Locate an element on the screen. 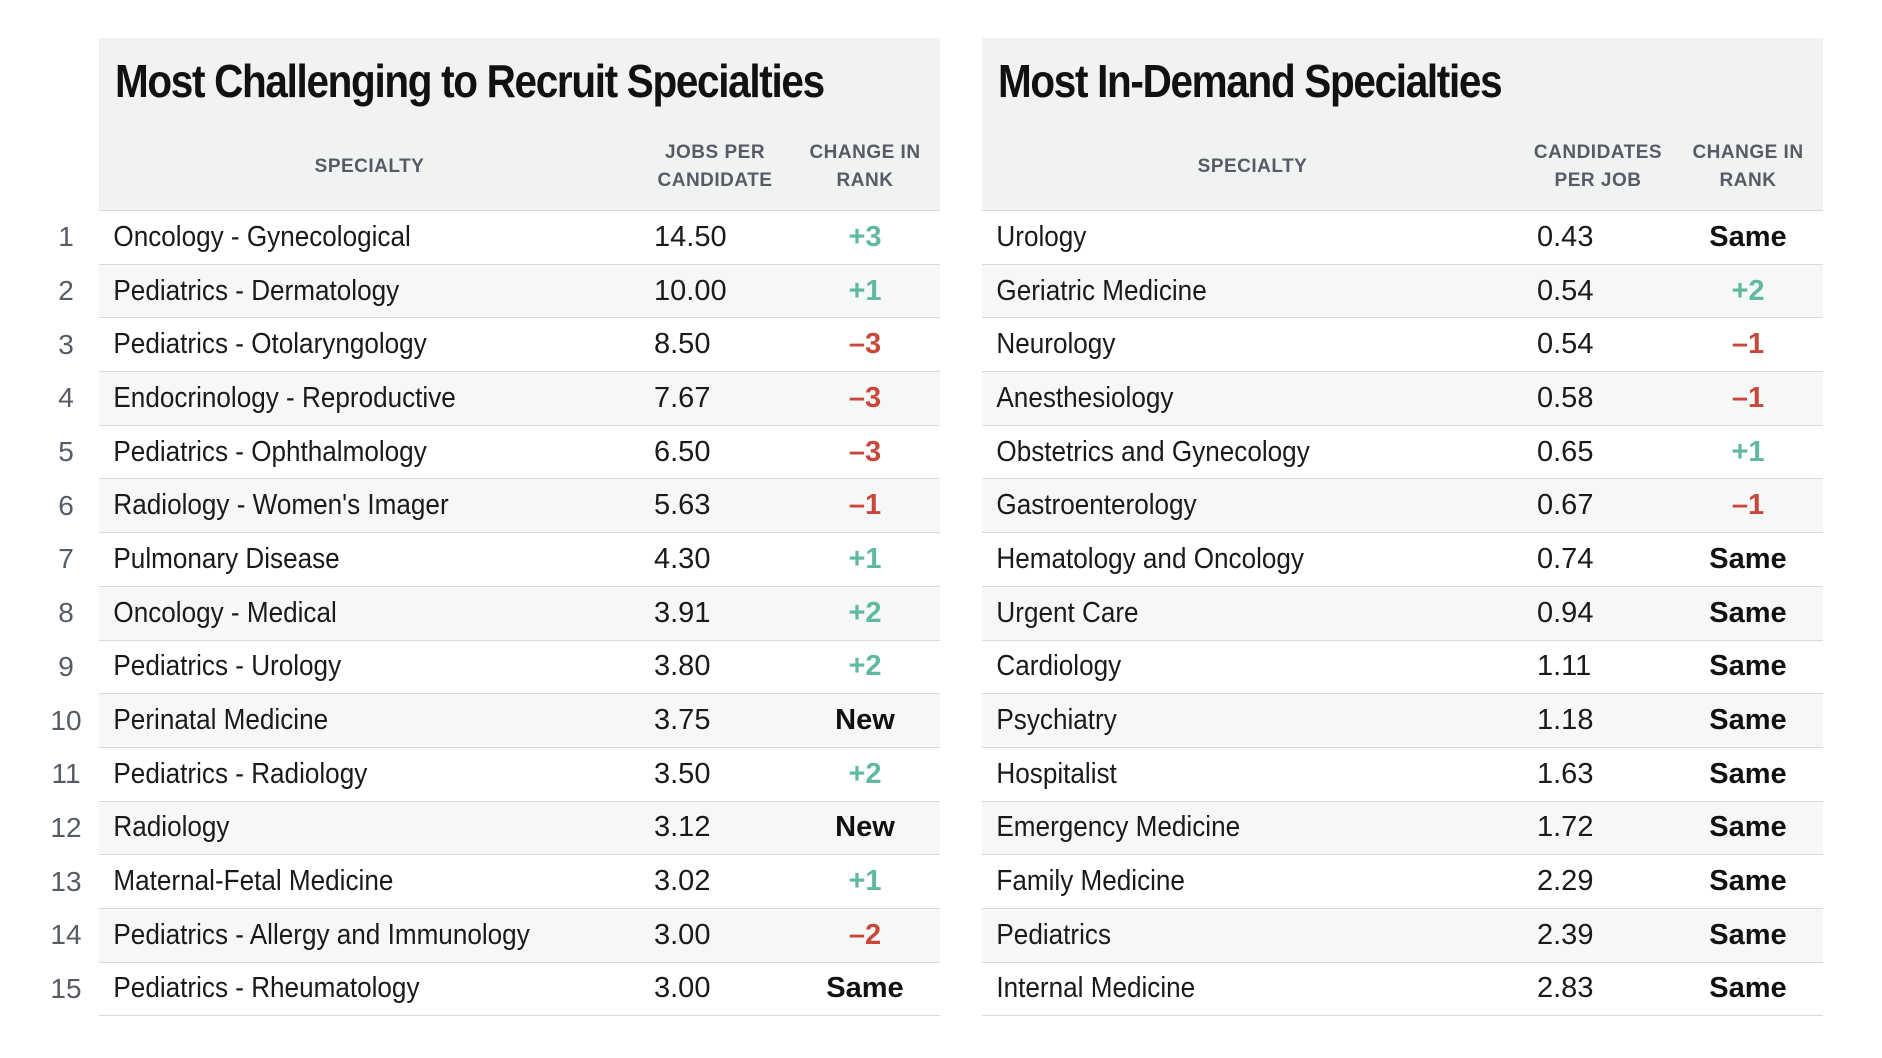 This screenshot has width=1882, height=1058. ratio-value: 0.43 is located at coordinates (1565, 236).